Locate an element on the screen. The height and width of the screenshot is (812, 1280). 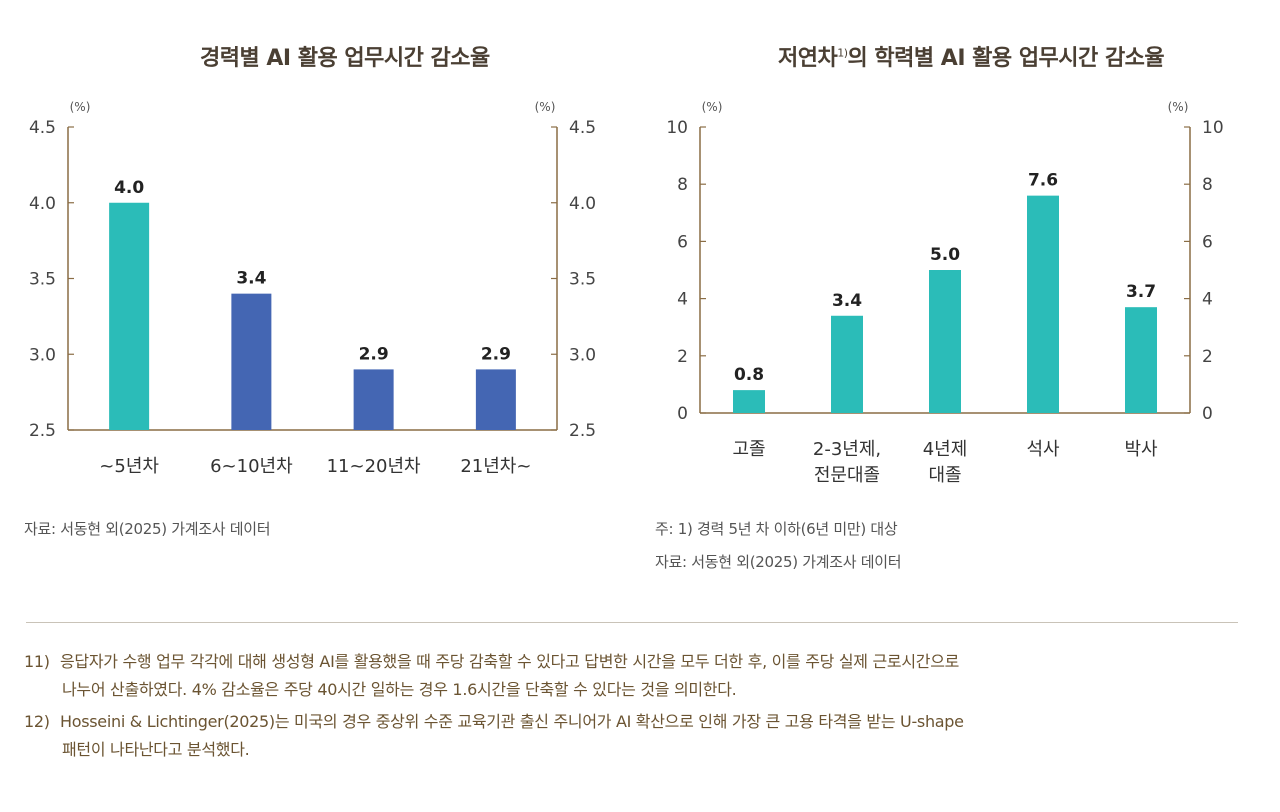
right-category-label: 대졸 is located at coordinates (944, 475).